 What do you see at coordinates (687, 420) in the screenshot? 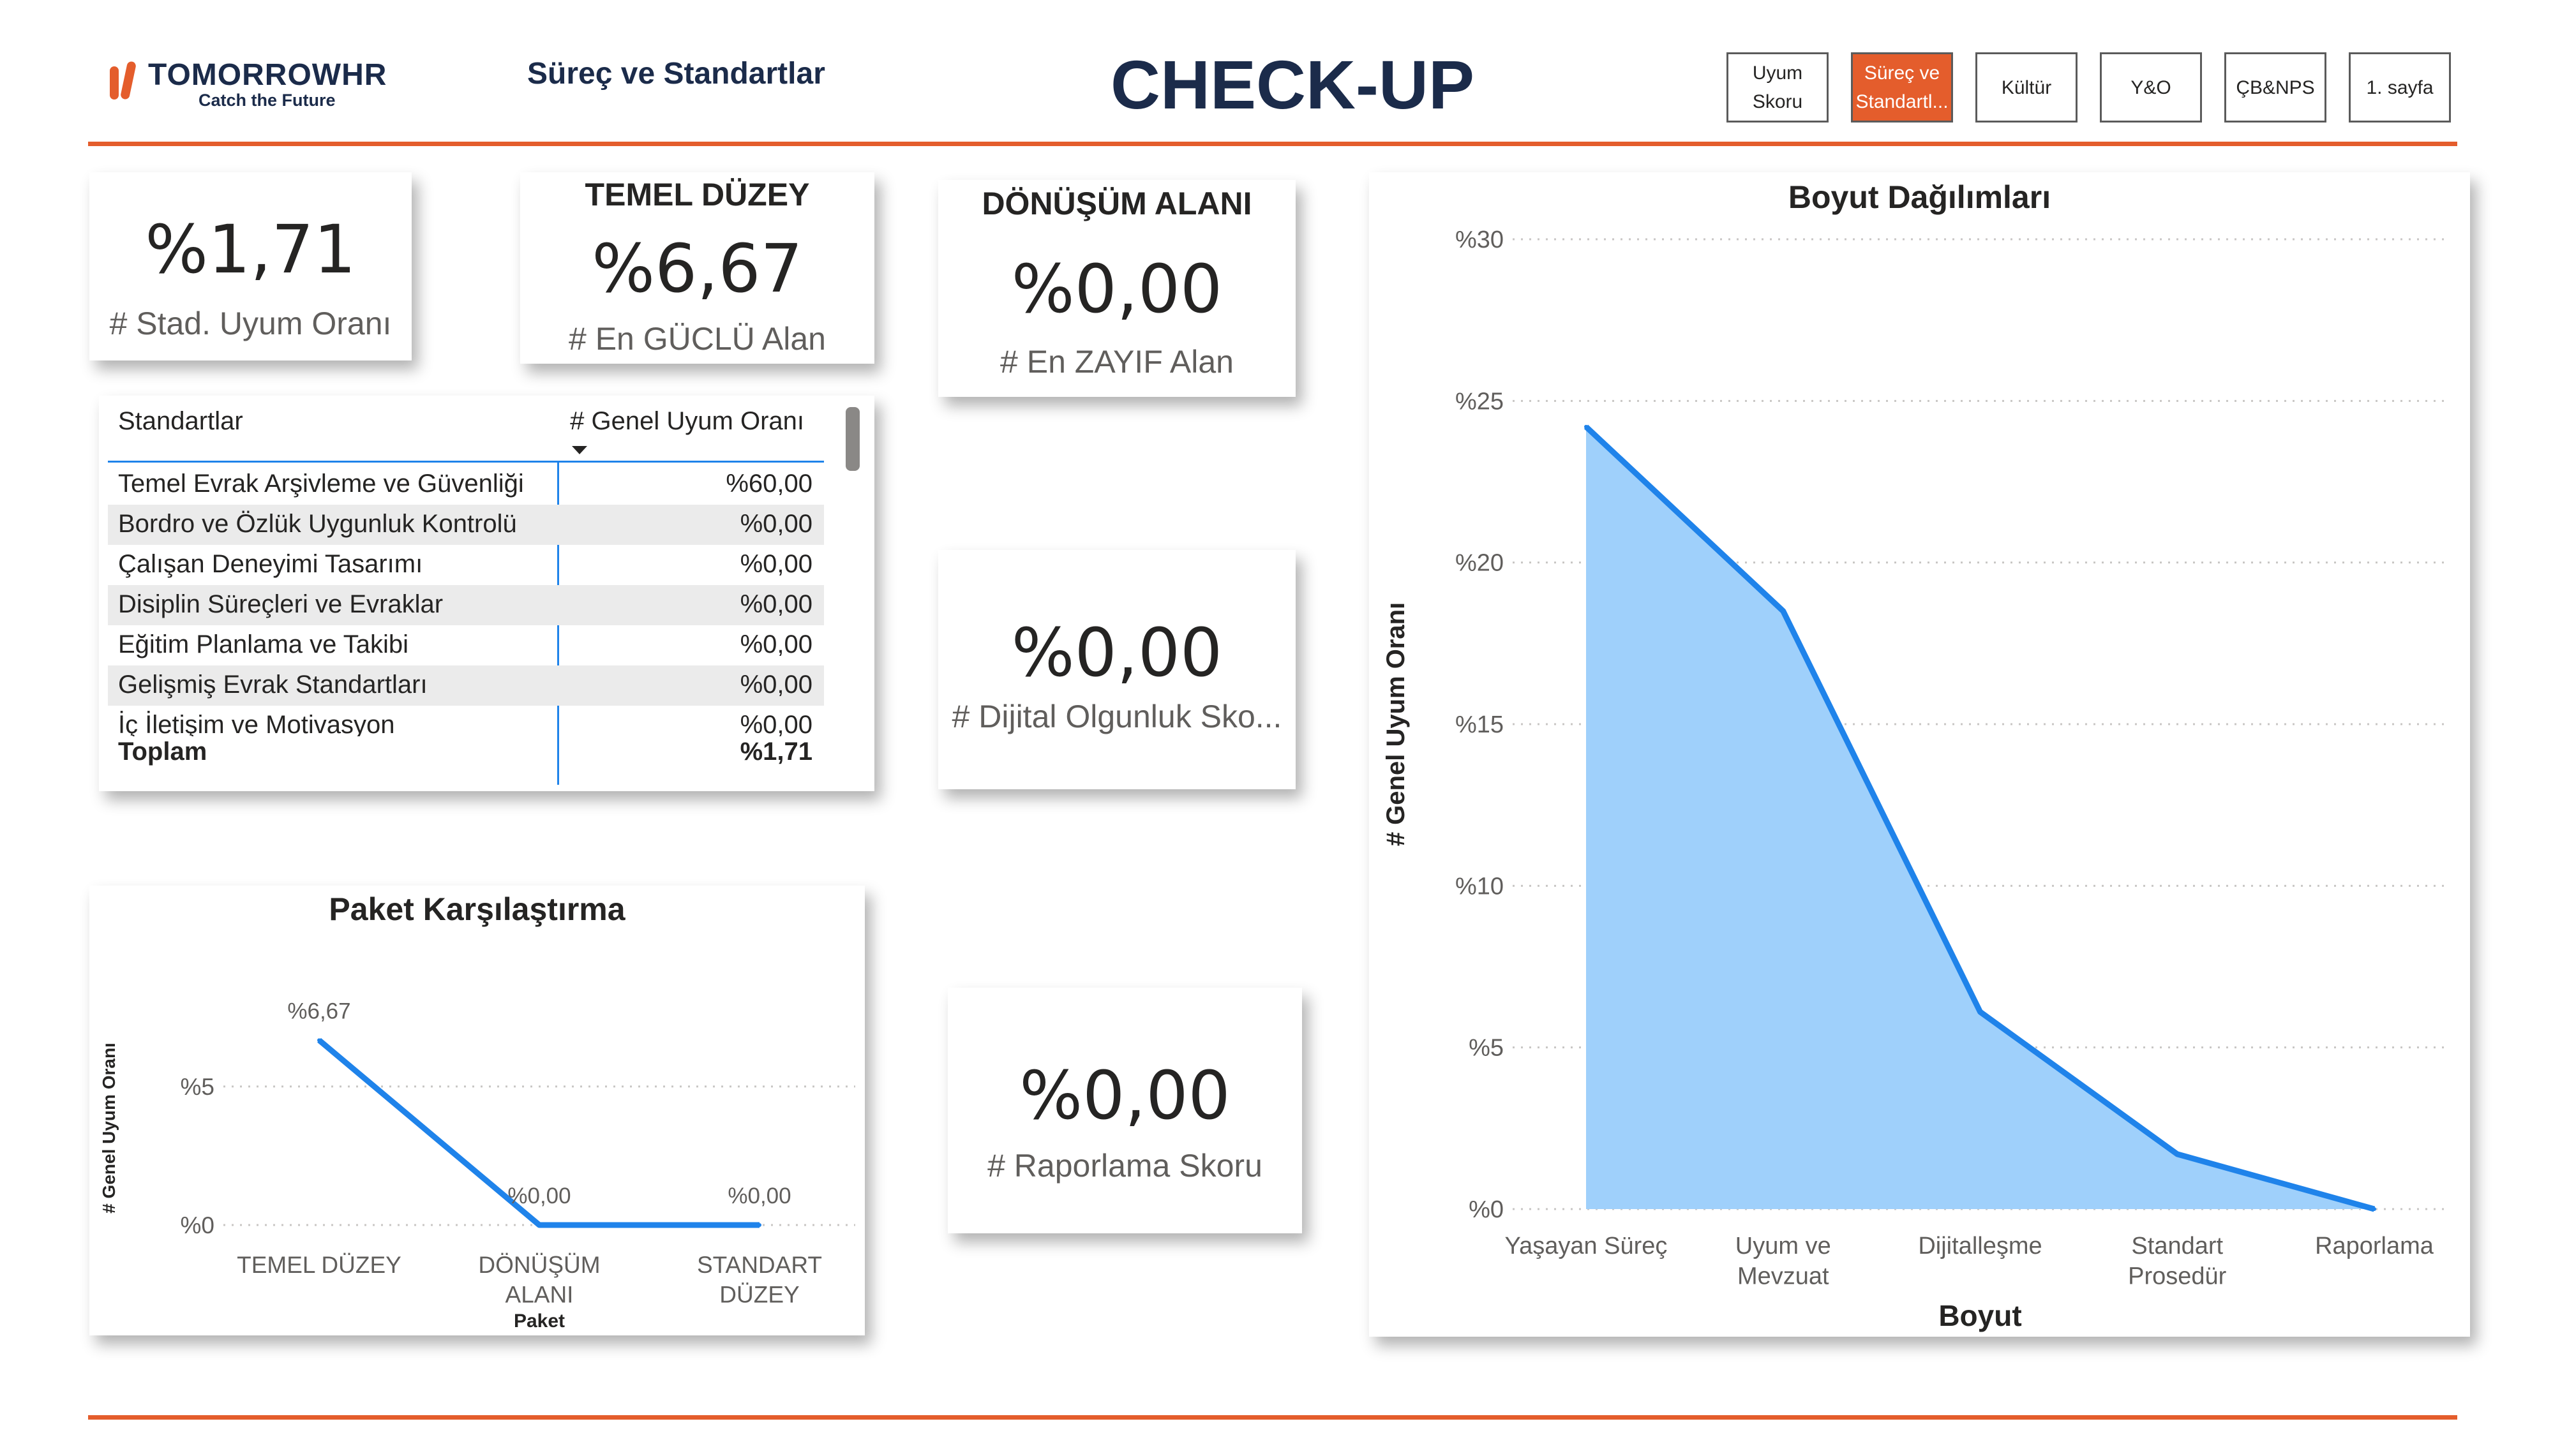
I see `column-header-genel-uyum: # Genel Uyum Oranı` at bounding box center [687, 420].